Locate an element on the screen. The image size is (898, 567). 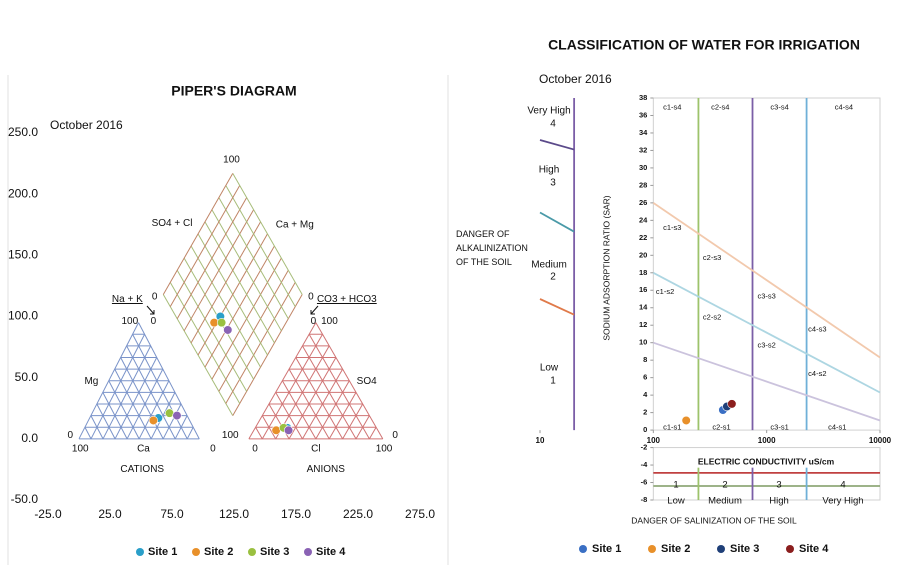
y-tick-label: 34 is located at coordinates (643, 132).